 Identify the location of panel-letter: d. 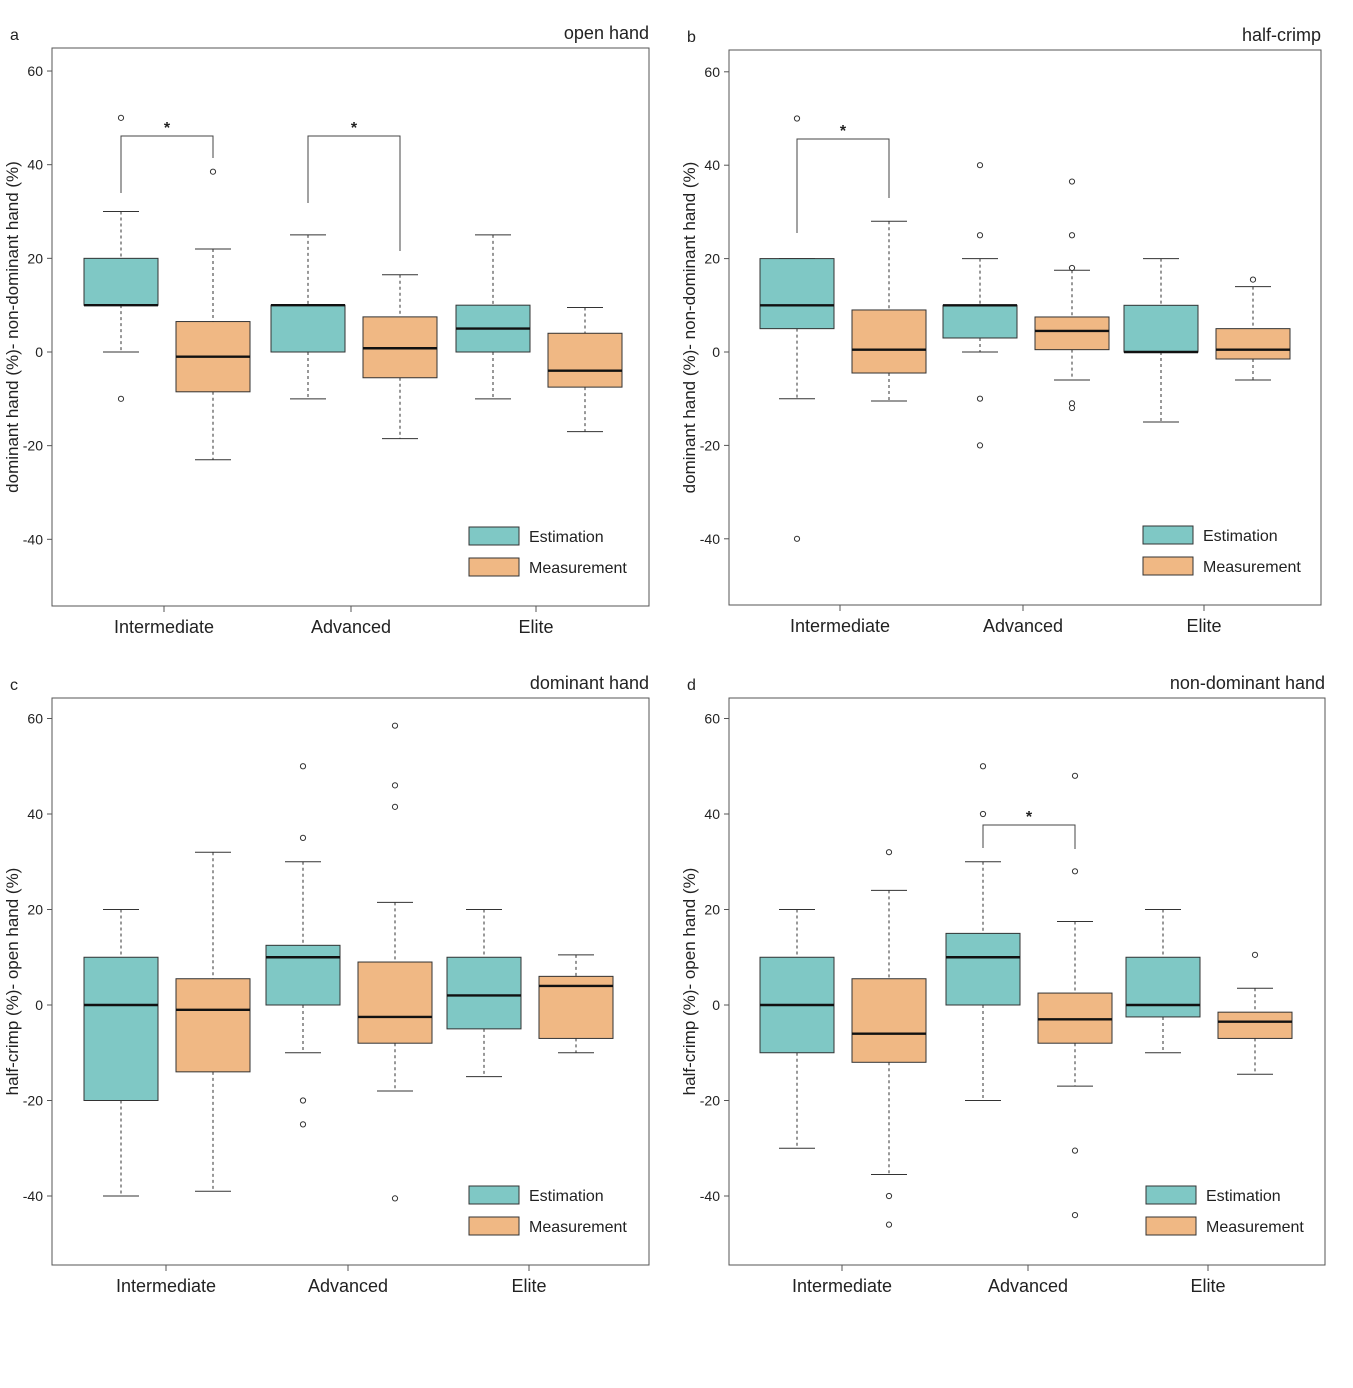
(691, 685).